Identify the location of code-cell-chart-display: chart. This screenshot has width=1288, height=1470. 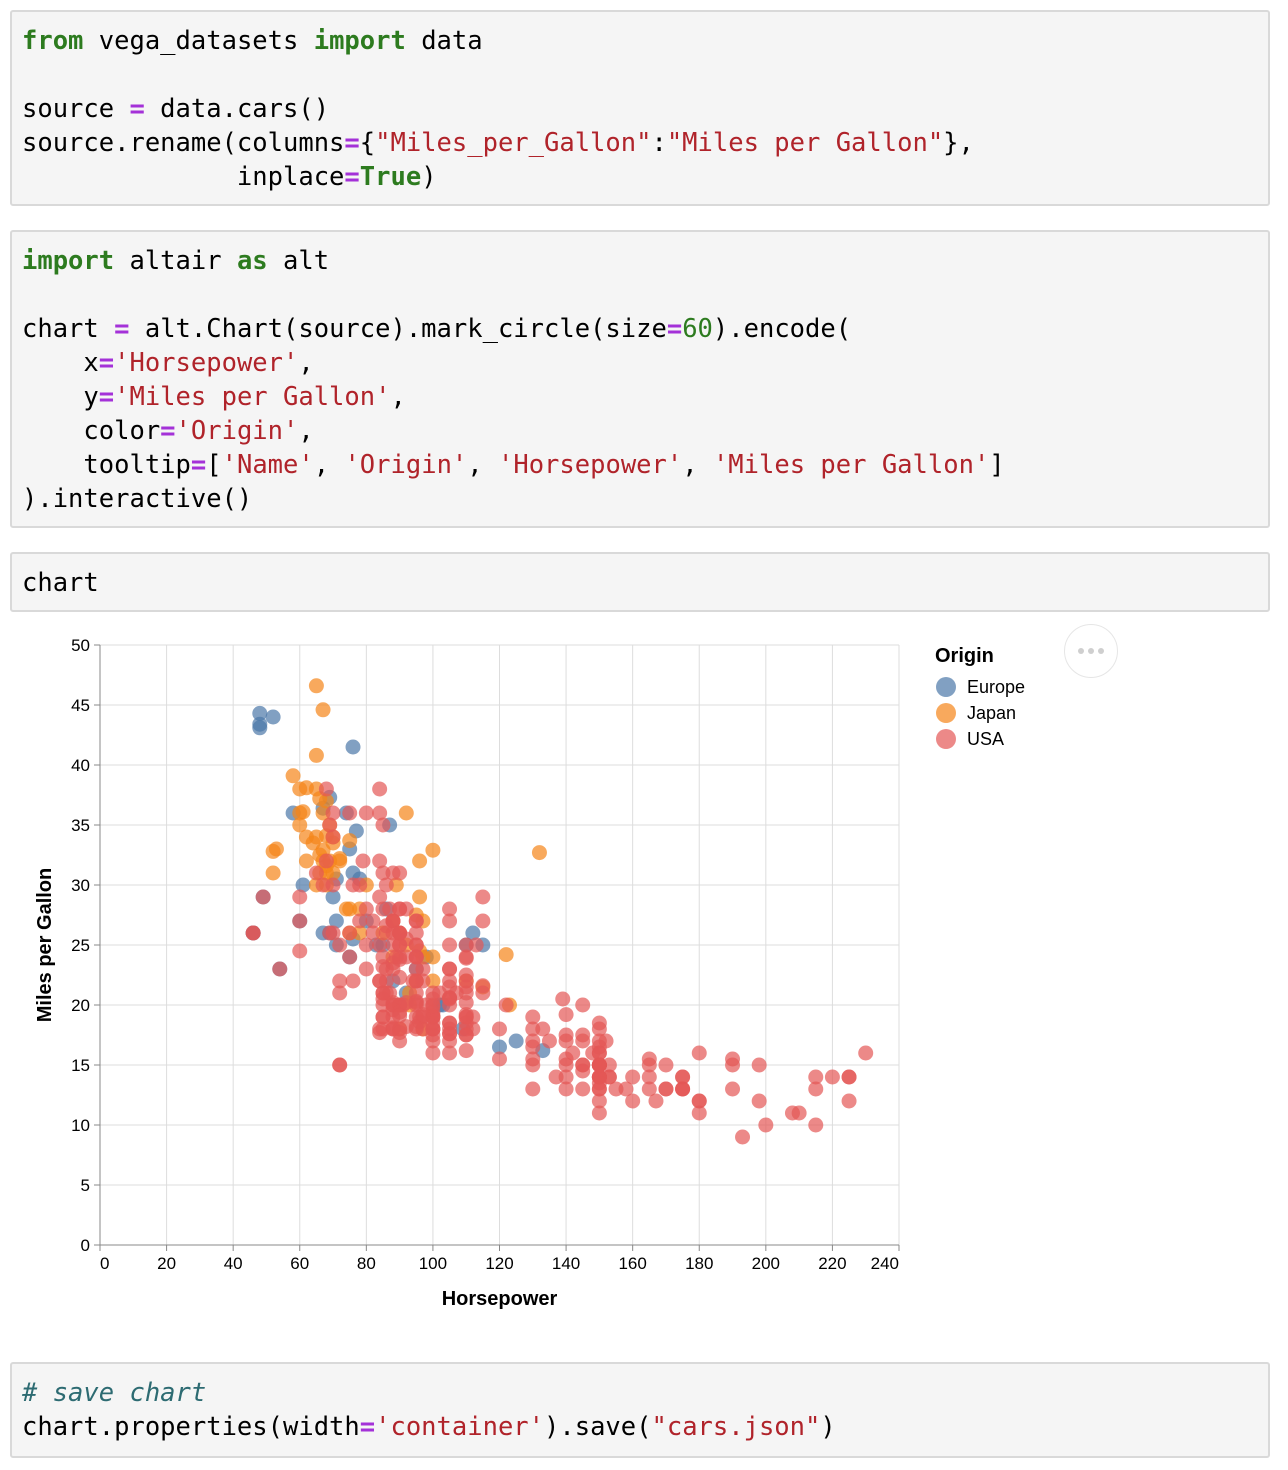
(640, 582).